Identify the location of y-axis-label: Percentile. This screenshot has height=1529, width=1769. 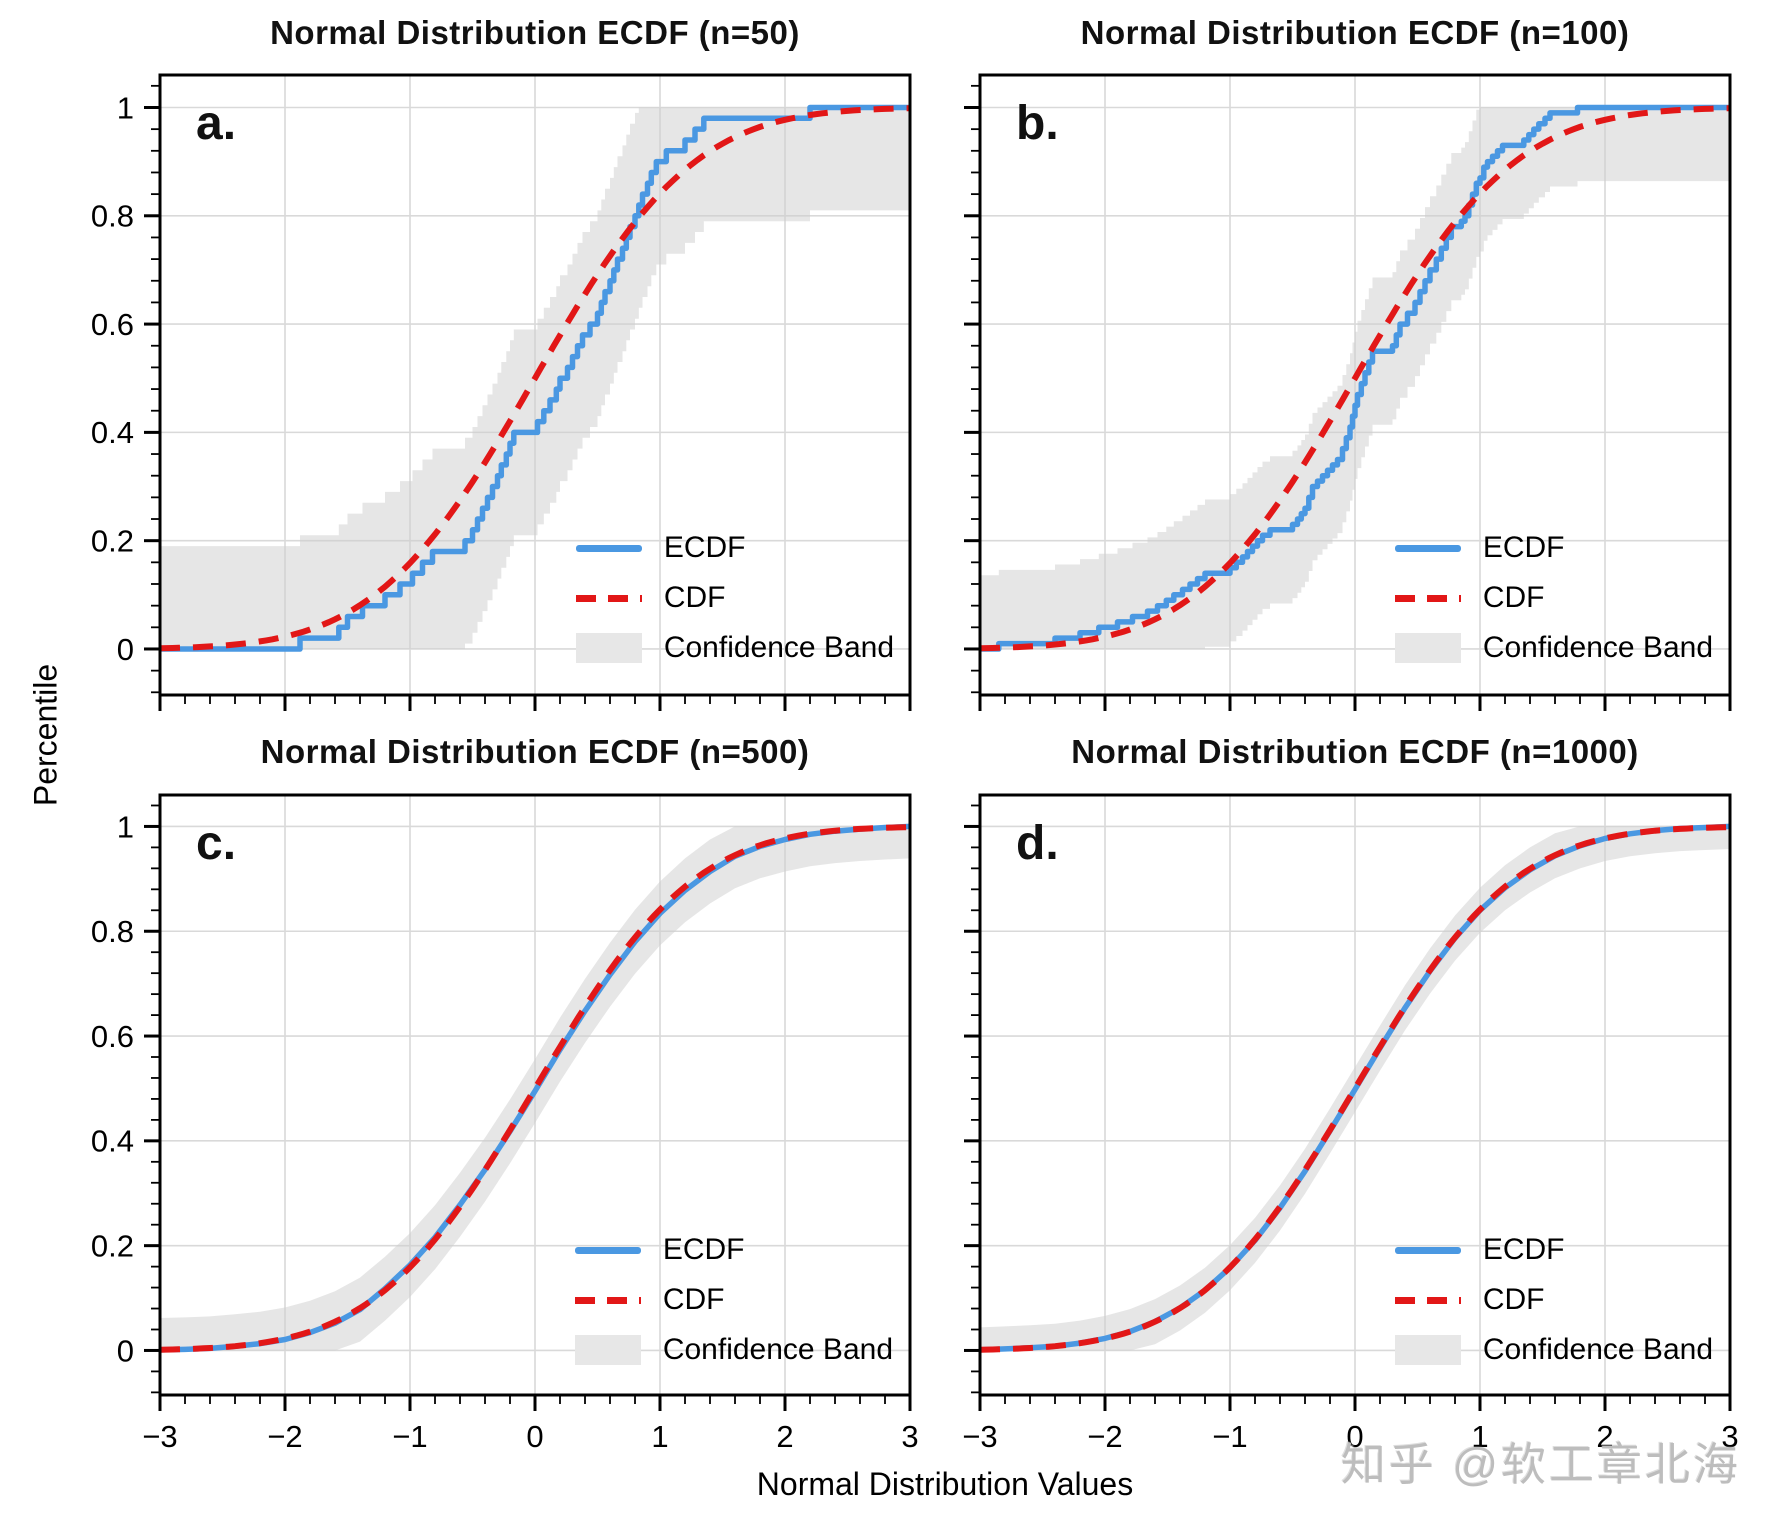
(45, 735).